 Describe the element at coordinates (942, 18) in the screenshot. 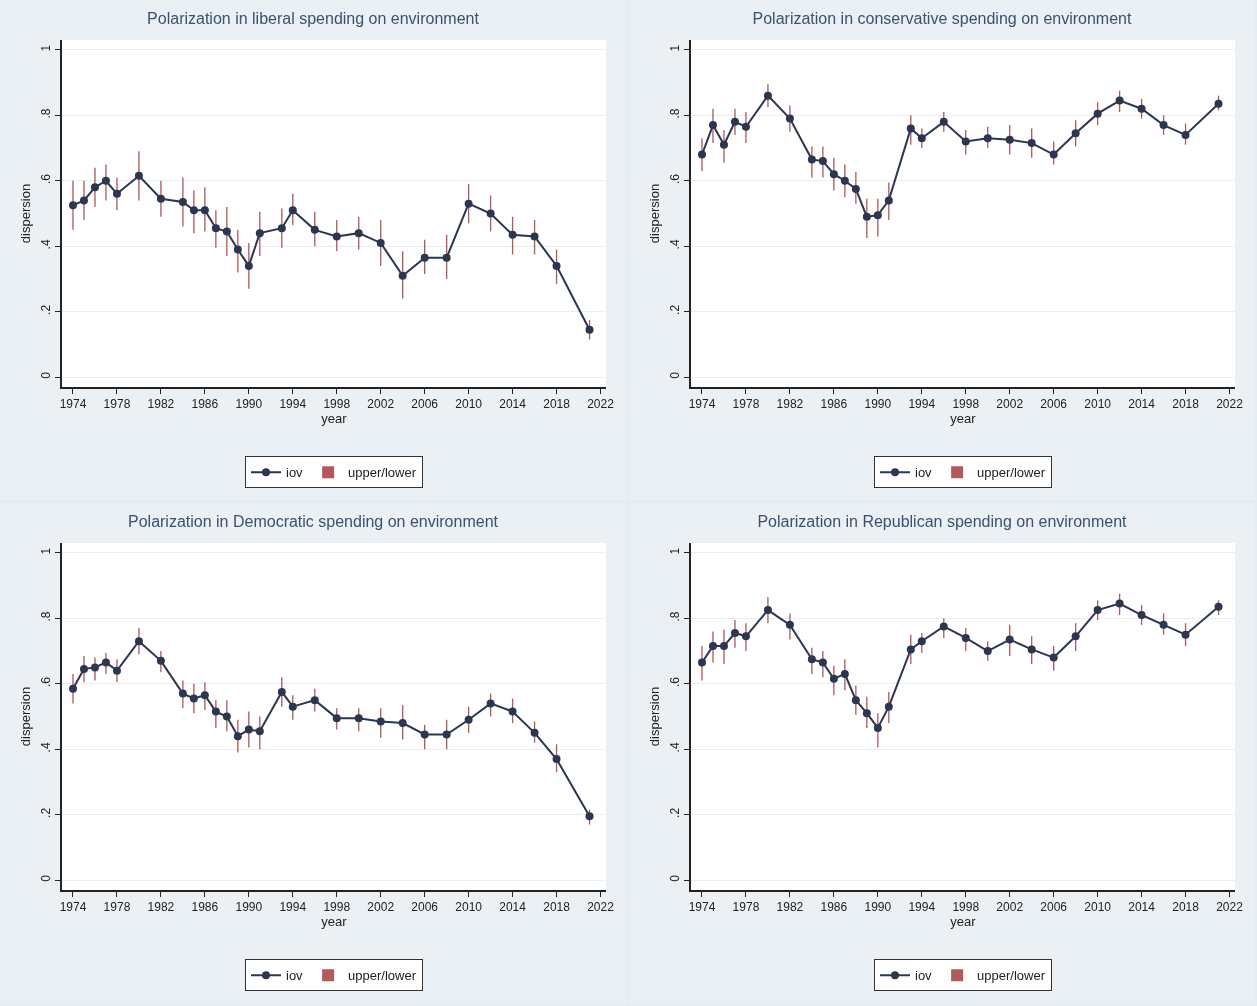

I see `chart-title: Polarization in conservative spending on environment` at that location.